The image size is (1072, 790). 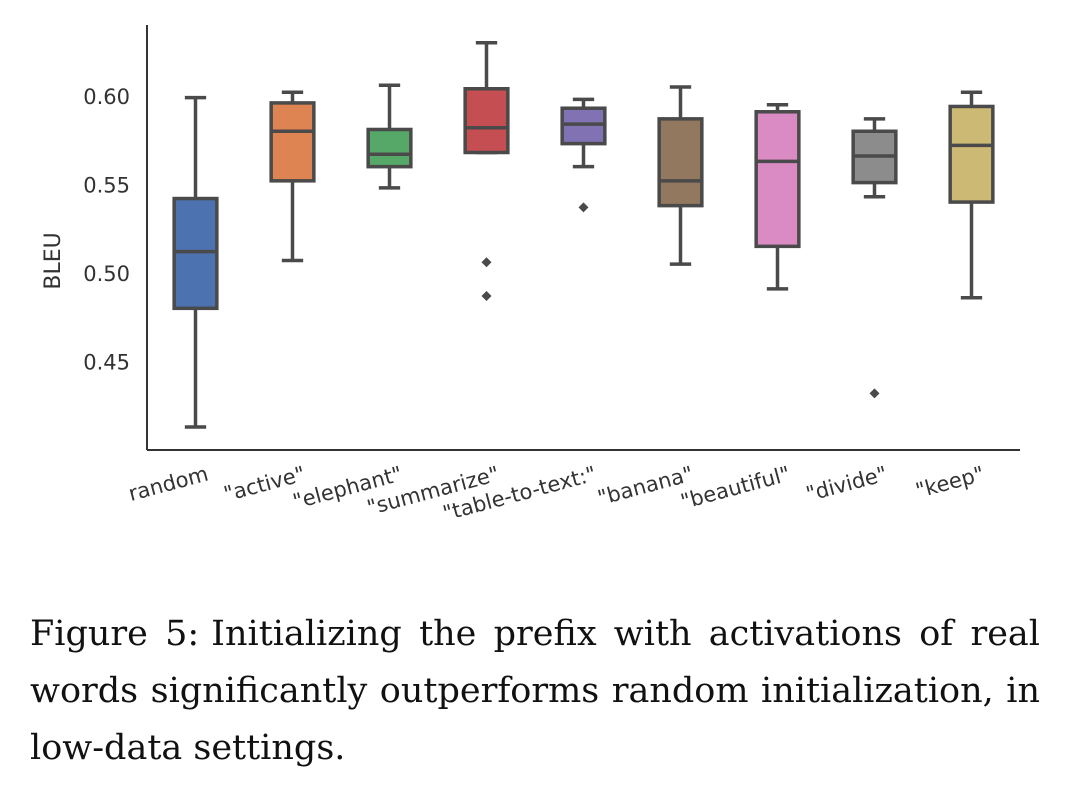 What do you see at coordinates (168, 484) in the screenshot?
I see `x-tick-label: random` at bounding box center [168, 484].